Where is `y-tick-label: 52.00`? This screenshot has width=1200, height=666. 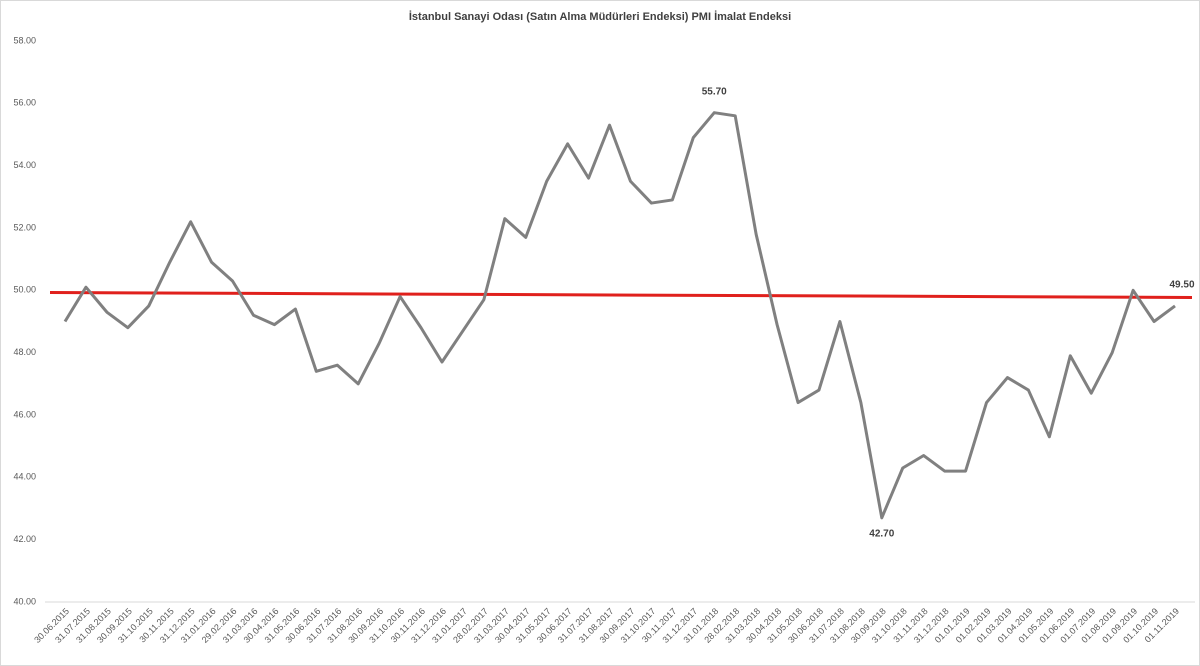
y-tick-label: 52.00 is located at coordinates (24, 227).